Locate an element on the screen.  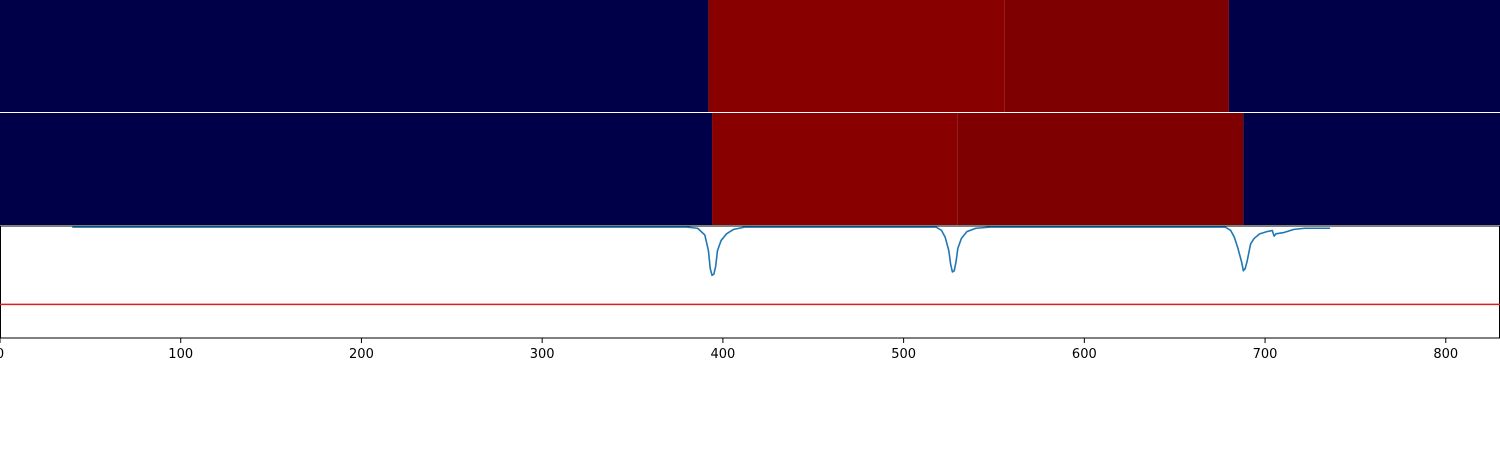
x-tick-label-300: 300 is located at coordinates (542, 354).